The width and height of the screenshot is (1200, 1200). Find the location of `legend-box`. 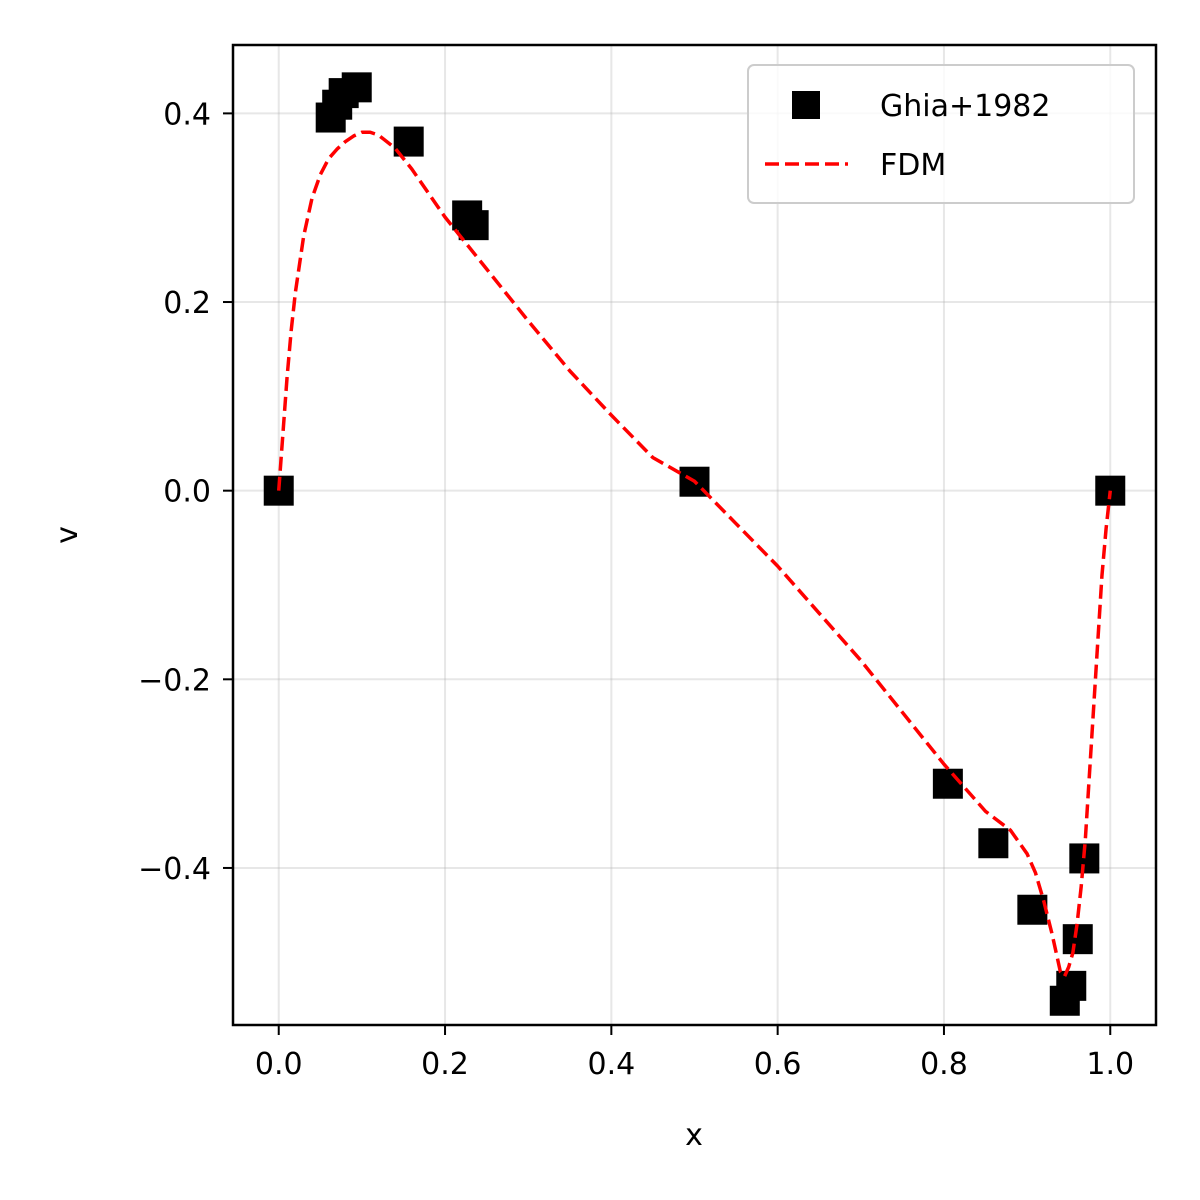

legend-box is located at coordinates (941, 134).